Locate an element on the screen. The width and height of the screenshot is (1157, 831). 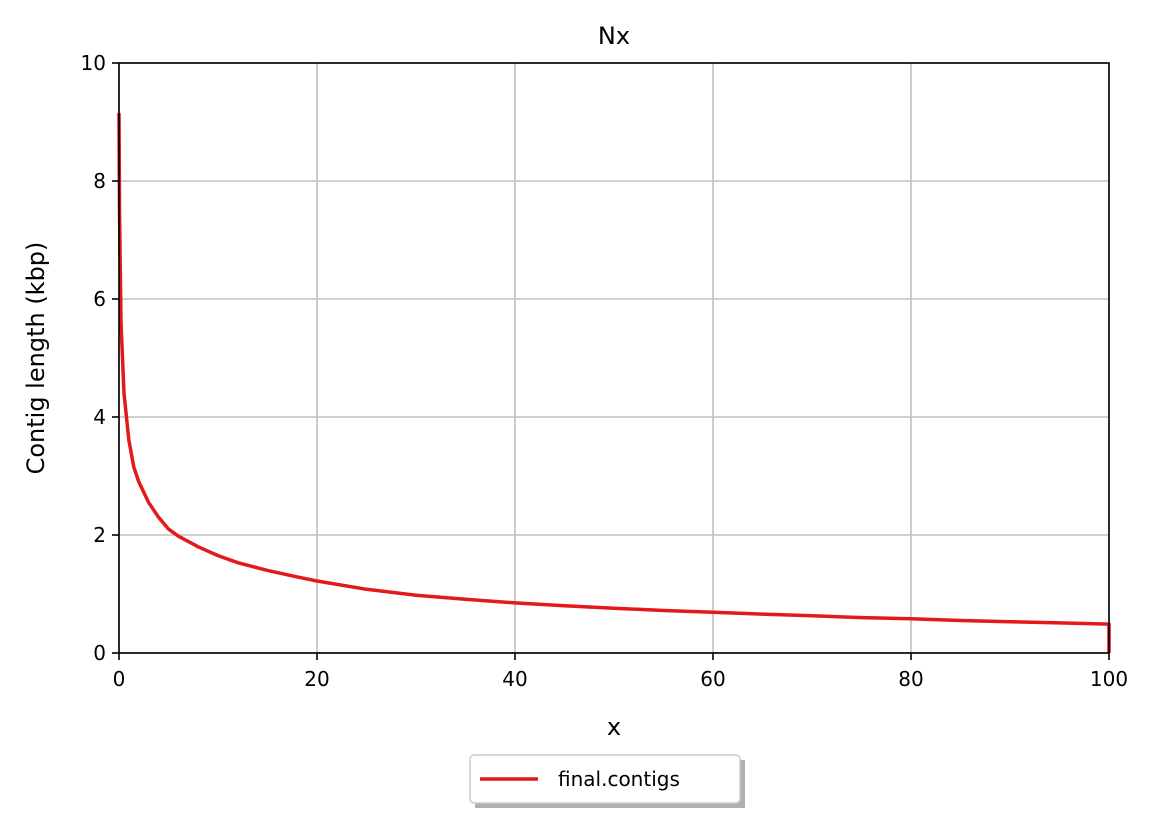
y-tick-label: 2 is located at coordinates (99, 535).